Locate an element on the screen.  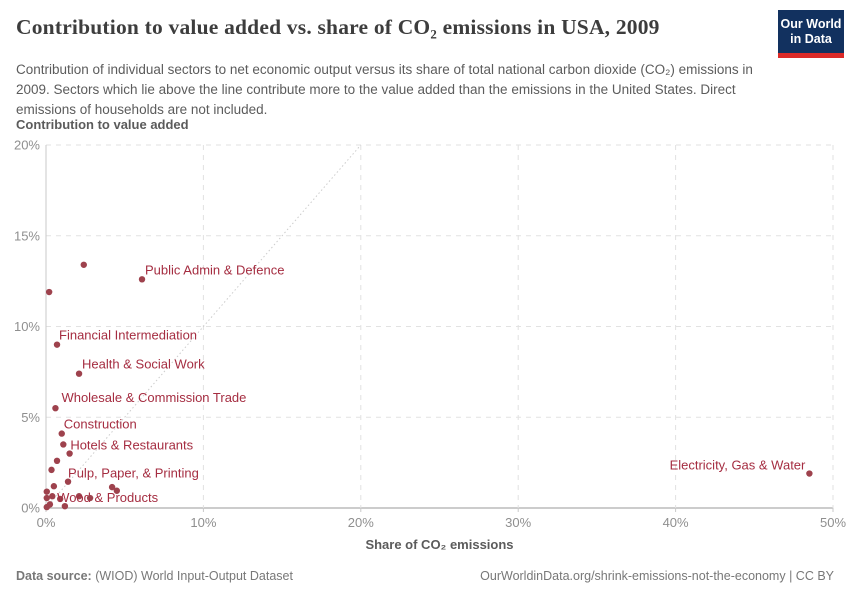
x-tick-label: 40% is located at coordinates (676, 522).